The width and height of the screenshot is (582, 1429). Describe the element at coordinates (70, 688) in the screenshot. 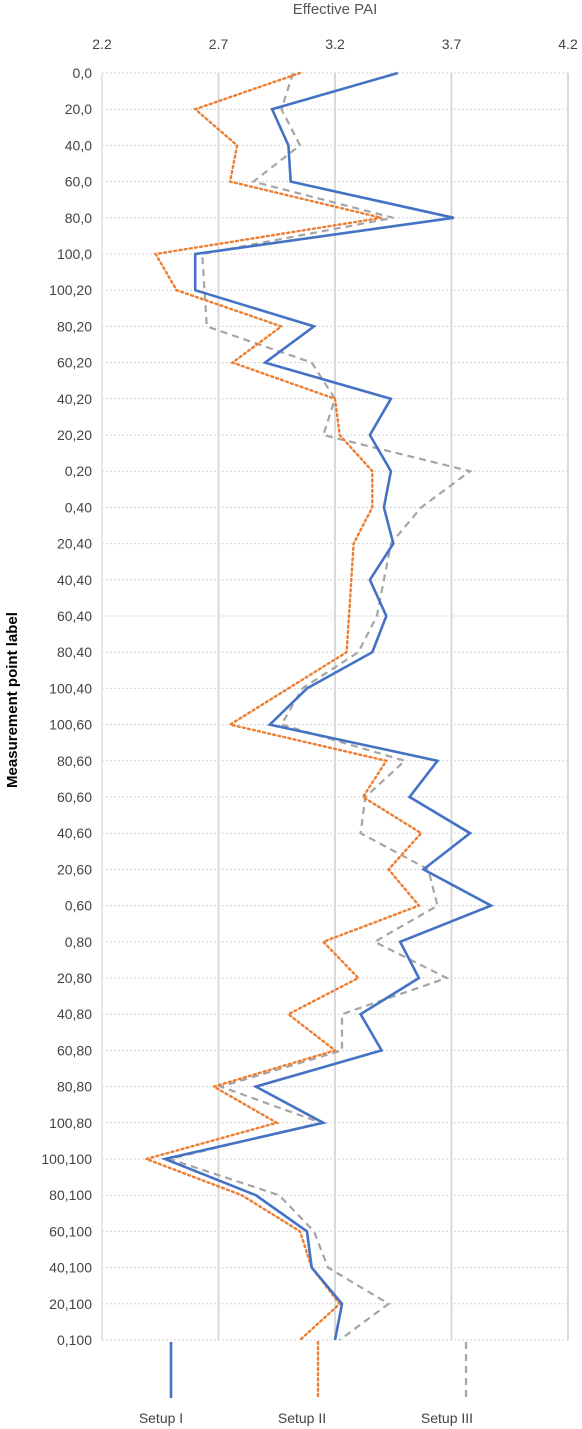

I see `y-tick-label: 100,40` at that location.